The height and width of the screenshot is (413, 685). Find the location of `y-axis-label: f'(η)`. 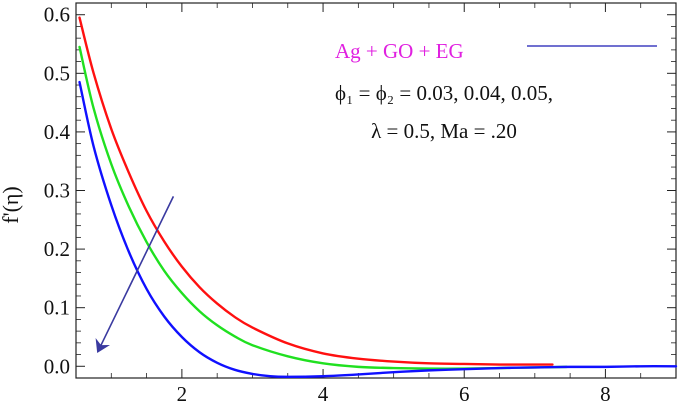

y-axis-label: f'(η) is located at coordinates (11, 204).